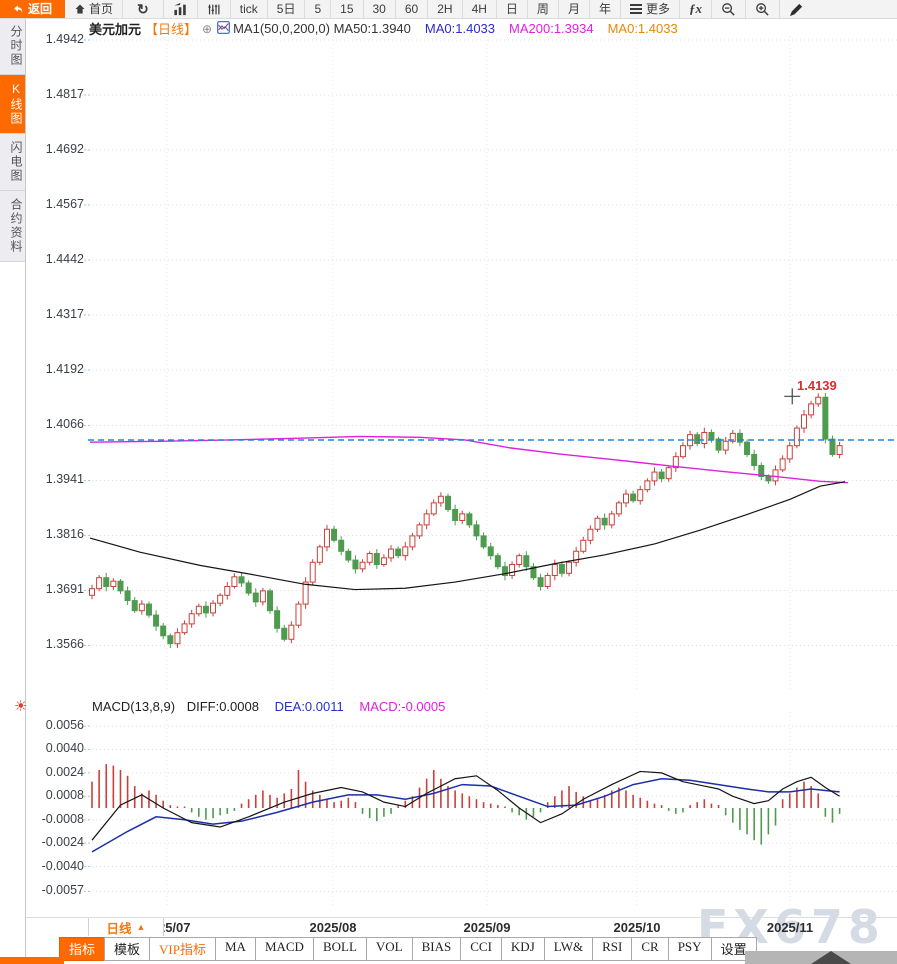 The image size is (897, 964). Describe the element at coordinates (733, 949) in the screenshot. I see `indicator-tab-设置: 设置` at that location.